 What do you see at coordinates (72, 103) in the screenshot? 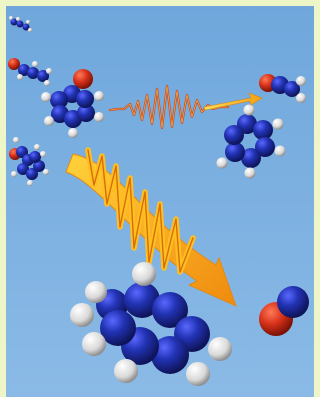
I see `molecule-upper-middle-icon` at bounding box center [72, 103].